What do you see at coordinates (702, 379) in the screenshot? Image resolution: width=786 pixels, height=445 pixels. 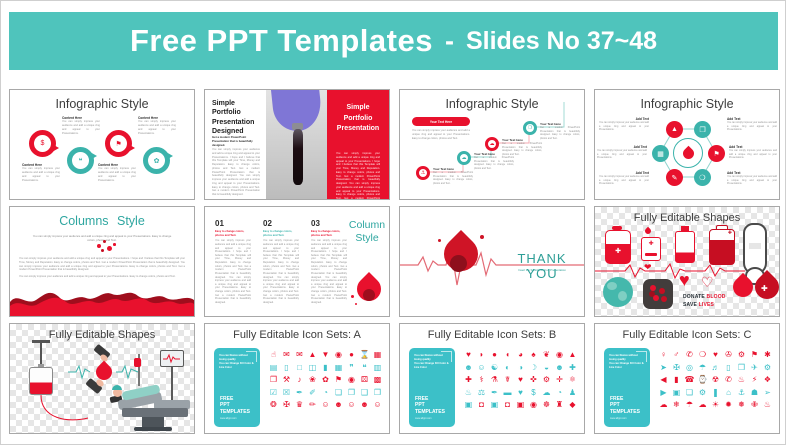 I see `icon-glyph: ⌚` at bounding box center [702, 379].